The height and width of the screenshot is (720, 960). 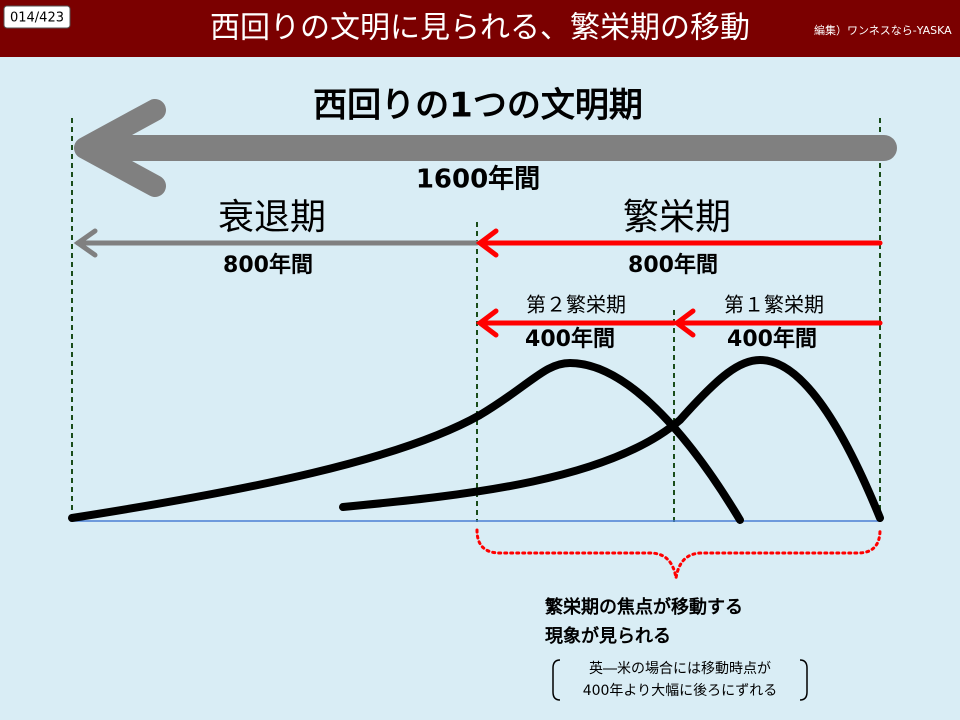 What do you see at coordinates (478, 106) in the screenshot?
I see `whole-label: 西回りの1つの文明期` at bounding box center [478, 106].